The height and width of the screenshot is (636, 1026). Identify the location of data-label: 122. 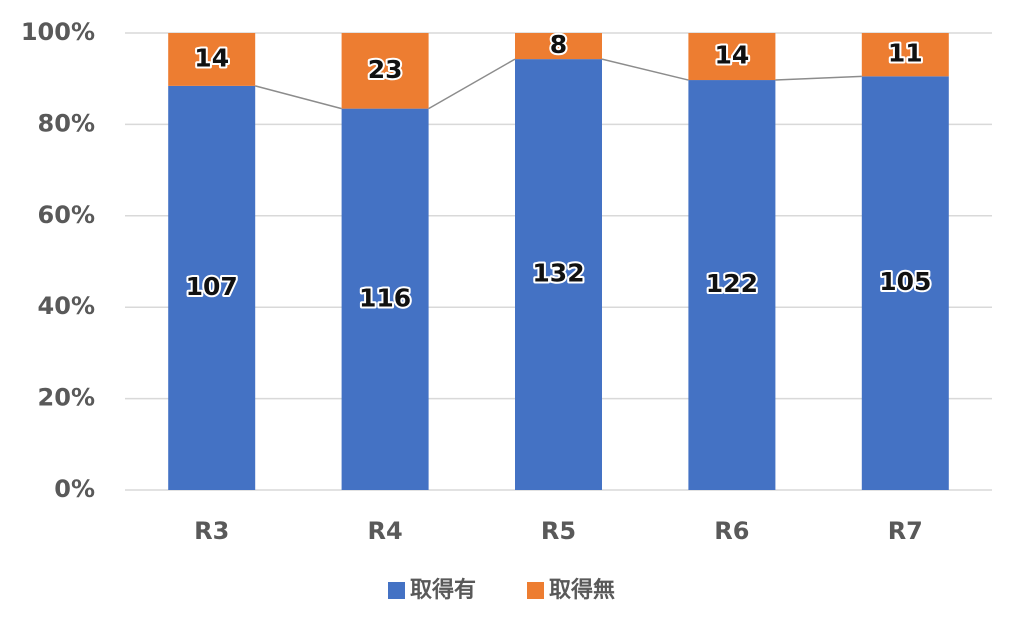
(732, 283).